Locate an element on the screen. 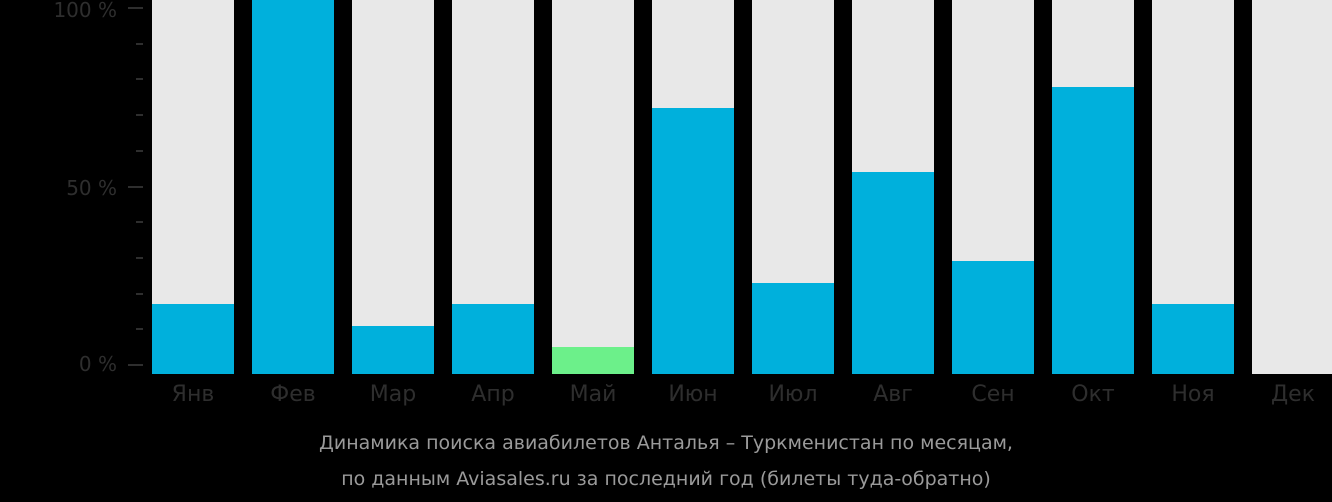 This screenshot has height=502, width=1332. x-tick-label: Сен is located at coordinates (993, 394).